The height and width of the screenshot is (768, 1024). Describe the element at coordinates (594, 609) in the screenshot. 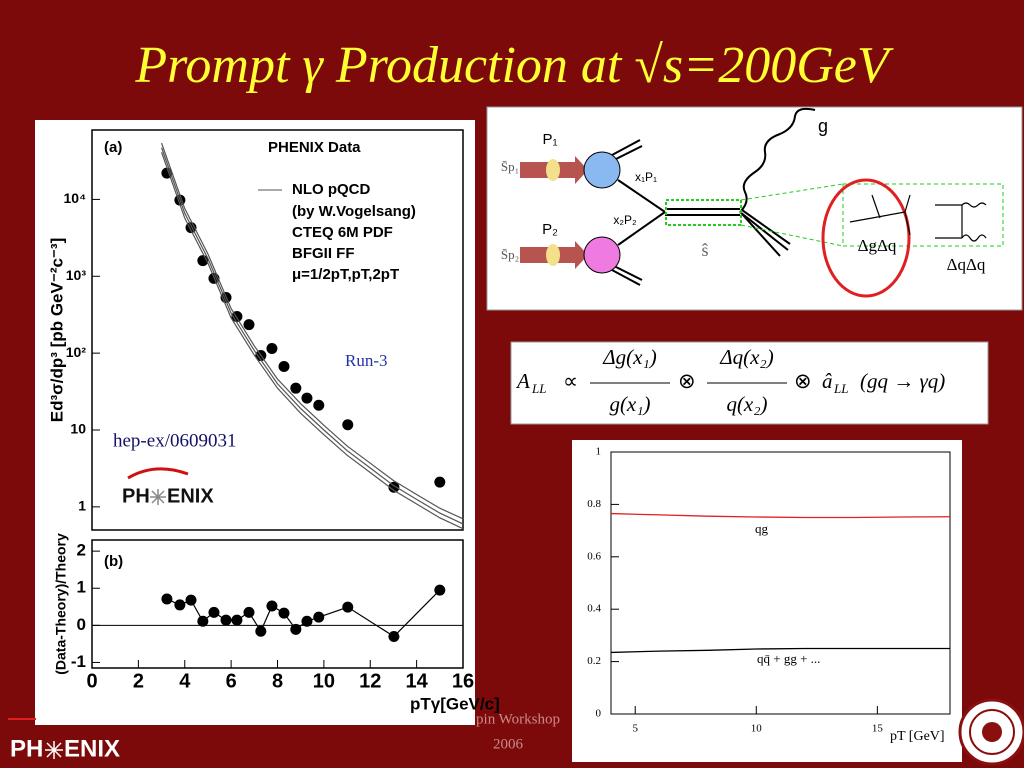

I see `y-tick-label: 0.4` at that location.